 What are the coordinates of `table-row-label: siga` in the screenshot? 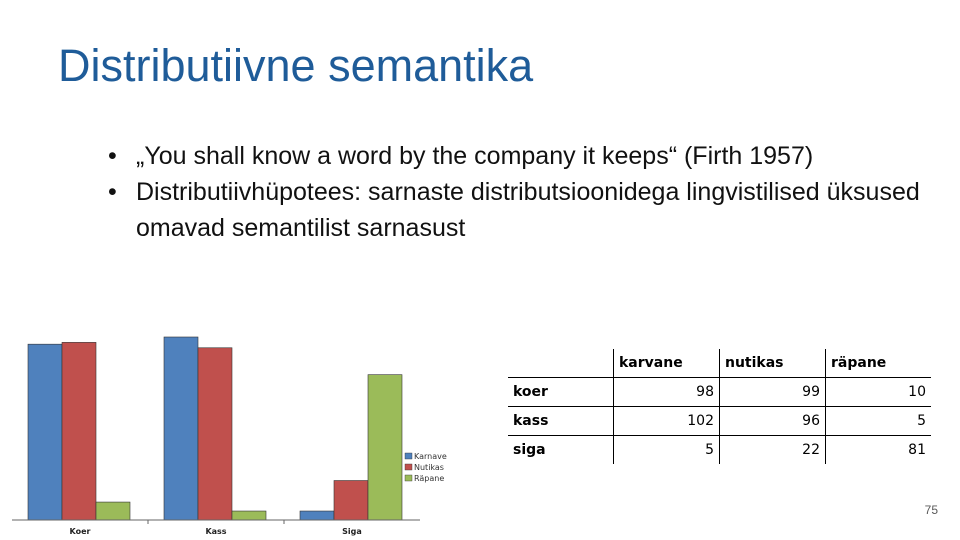 It's located at (529, 450).